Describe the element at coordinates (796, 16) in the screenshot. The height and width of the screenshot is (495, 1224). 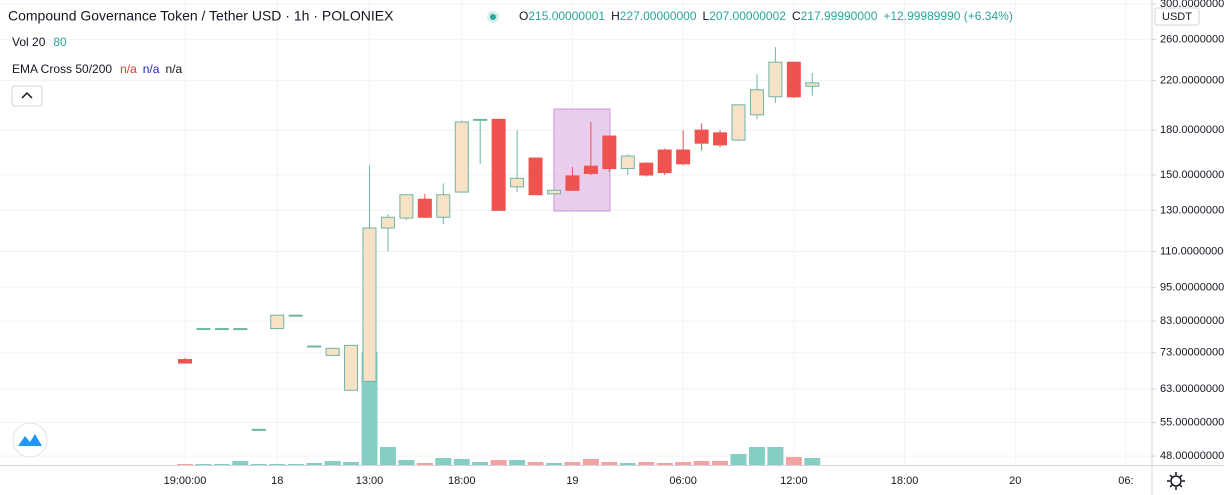
I see `ohlc-key: C` at that location.